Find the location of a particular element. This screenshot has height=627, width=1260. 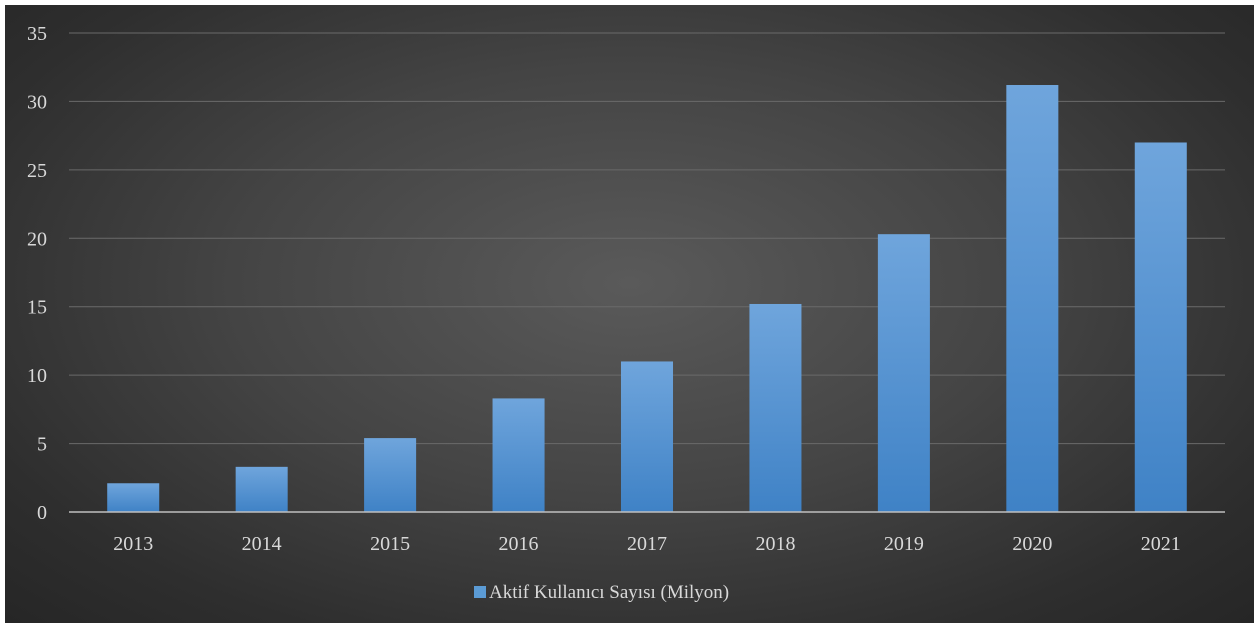

x-tick-label: 2018 is located at coordinates (775, 544).